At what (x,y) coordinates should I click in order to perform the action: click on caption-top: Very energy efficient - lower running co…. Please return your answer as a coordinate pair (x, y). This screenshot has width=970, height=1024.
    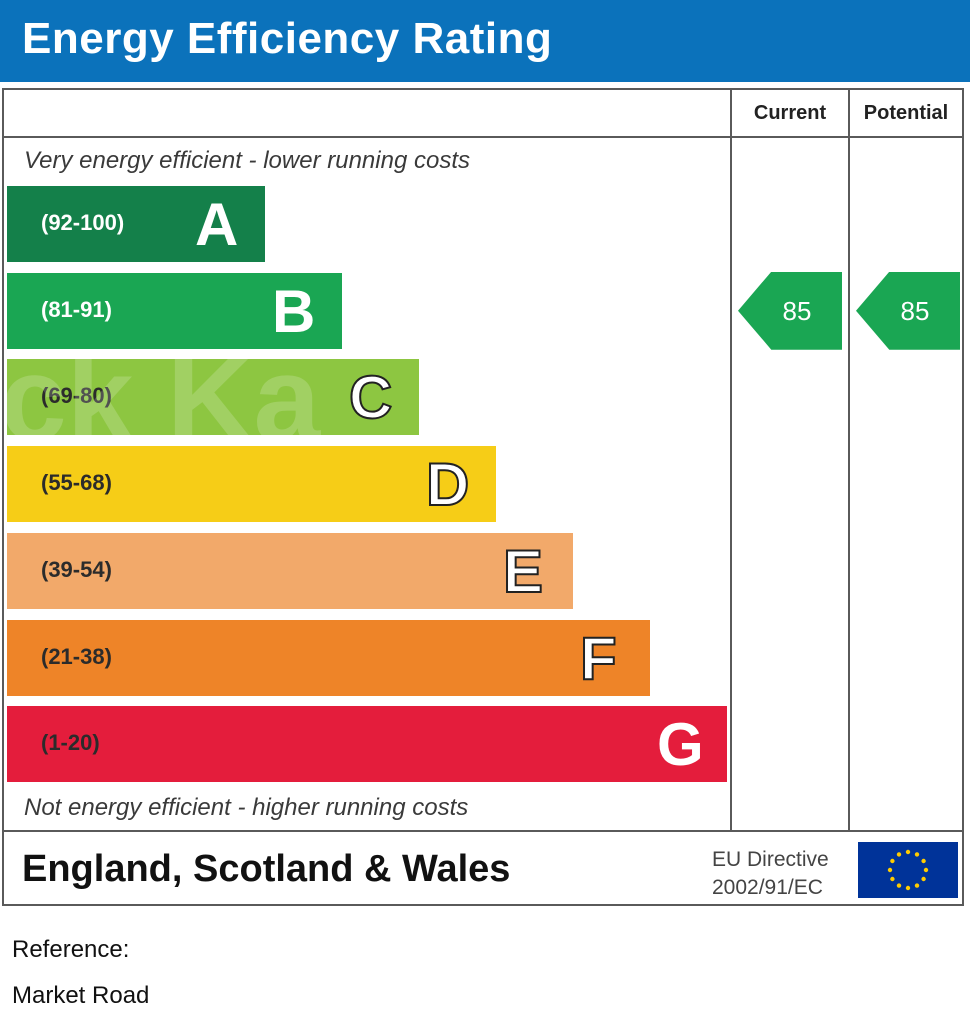
    Looking at the image, I should click on (247, 160).